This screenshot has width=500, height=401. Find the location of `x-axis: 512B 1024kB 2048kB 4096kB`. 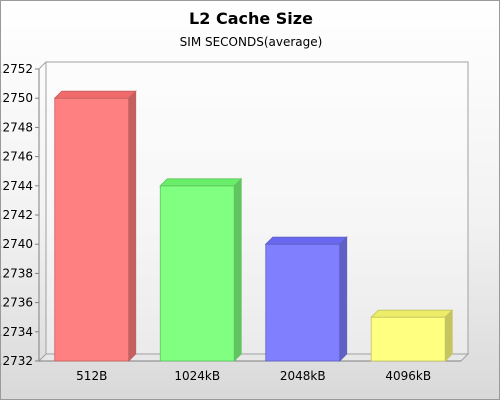

x-axis: 512B 1024kB 2048kB 4096kB is located at coordinates (253, 376).